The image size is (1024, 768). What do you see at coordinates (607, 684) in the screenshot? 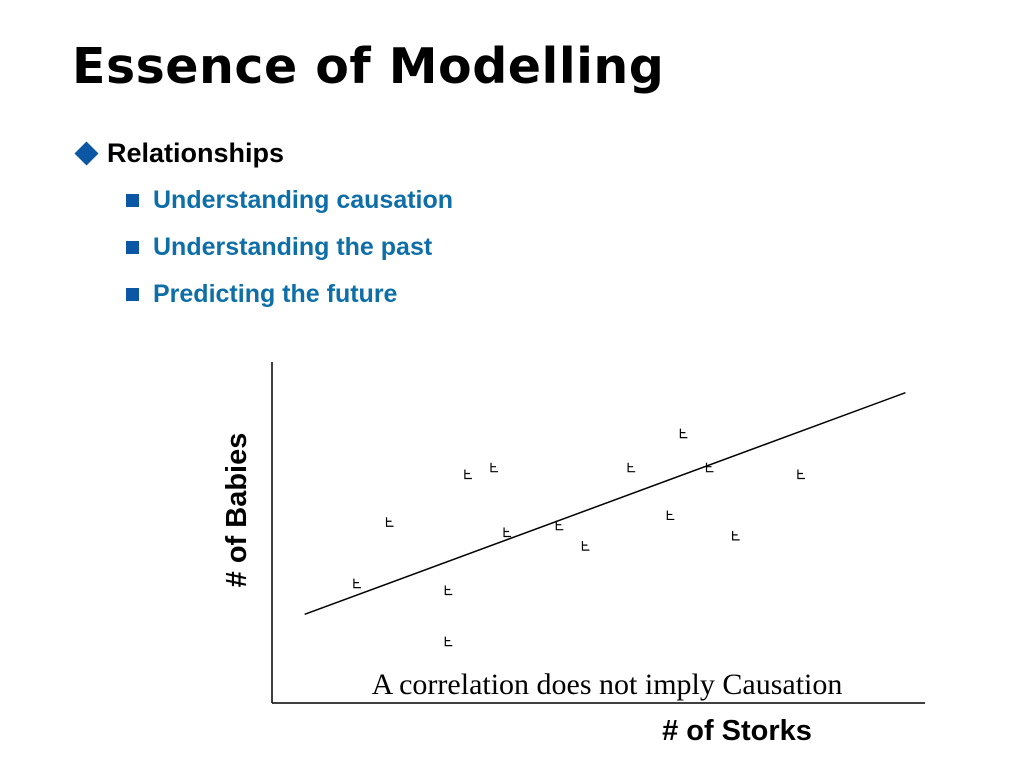
I see `chart-annotation: A correlation does not imply Causation` at bounding box center [607, 684].